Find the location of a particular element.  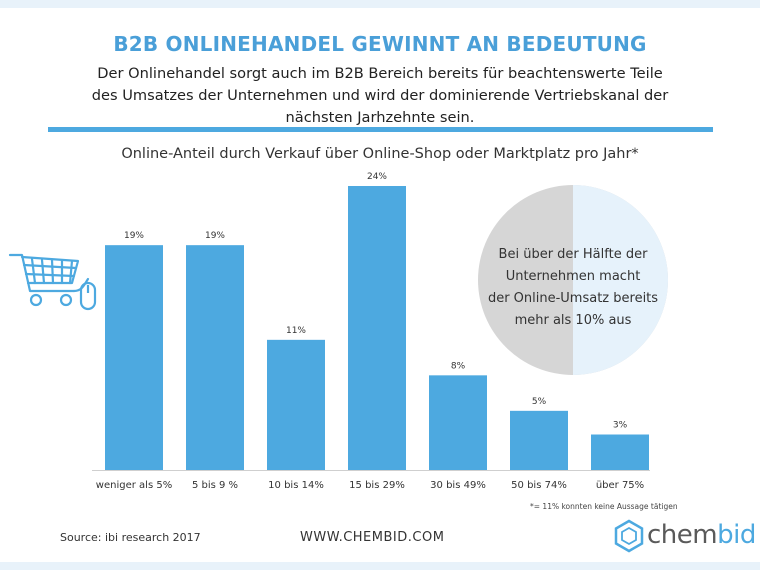

category-label: 50 bis 74% is located at coordinates (539, 485).